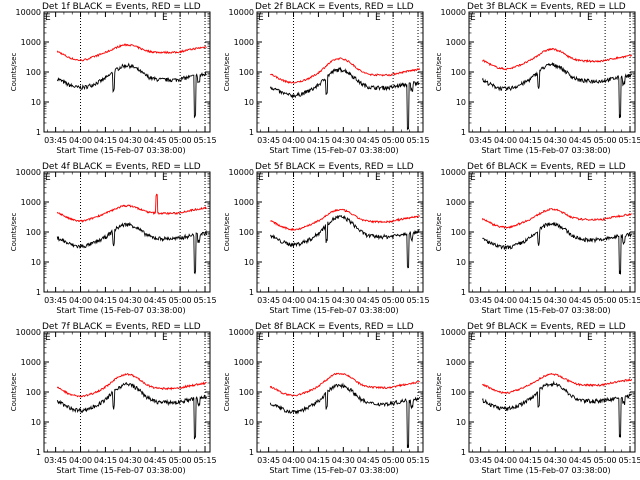  I want to click on chart-title: Det 9f BLACK = Events, RED = LLD, so click(546, 327).